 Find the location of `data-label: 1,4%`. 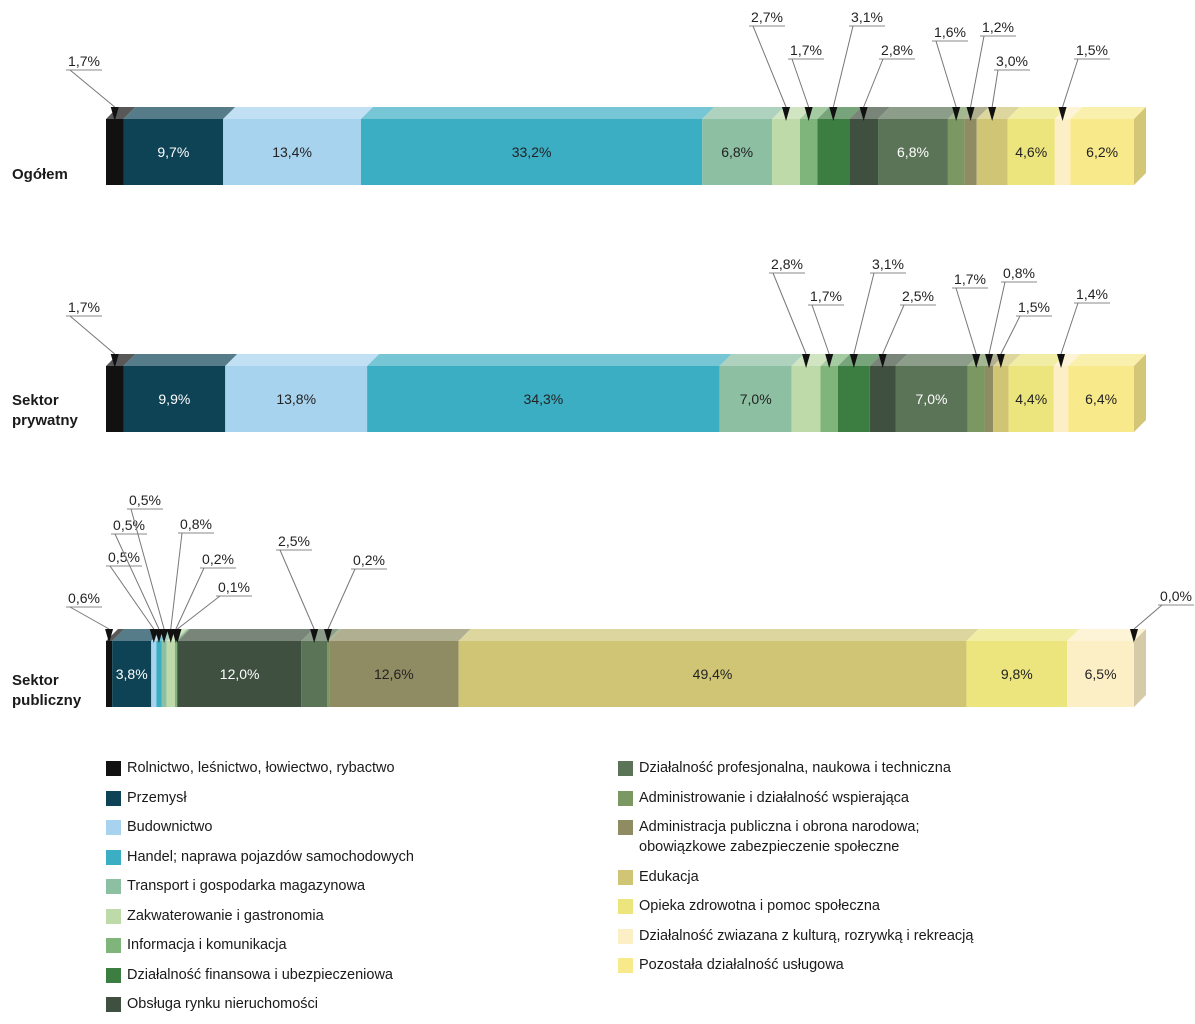

data-label: 1,4% is located at coordinates (1092, 294).